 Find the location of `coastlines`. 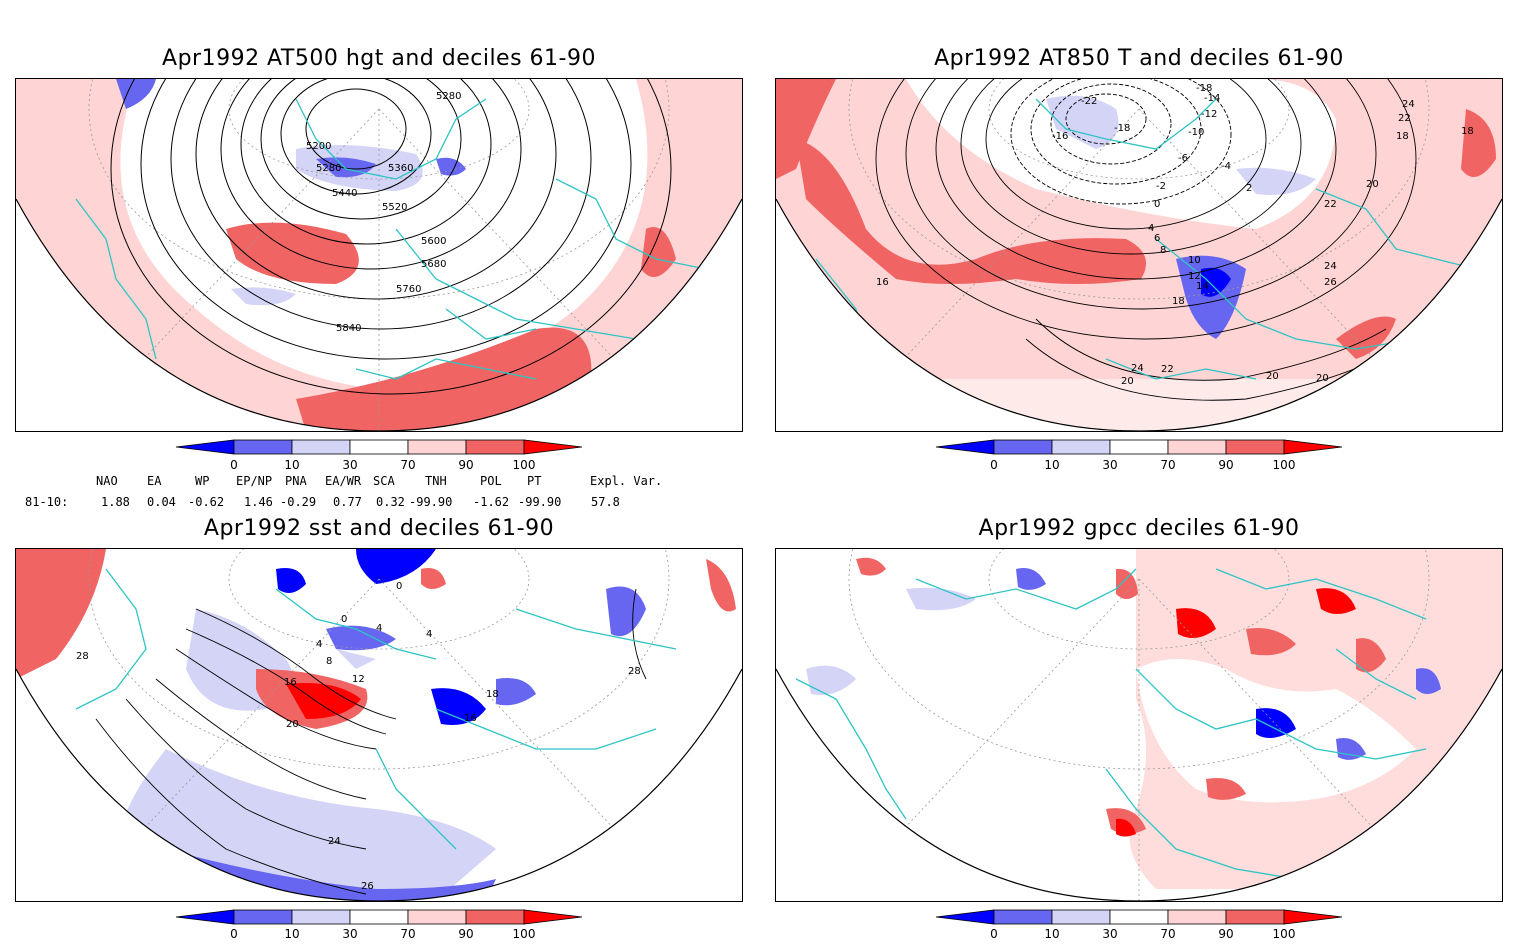

coastlines is located at coordinates (1111, 724).